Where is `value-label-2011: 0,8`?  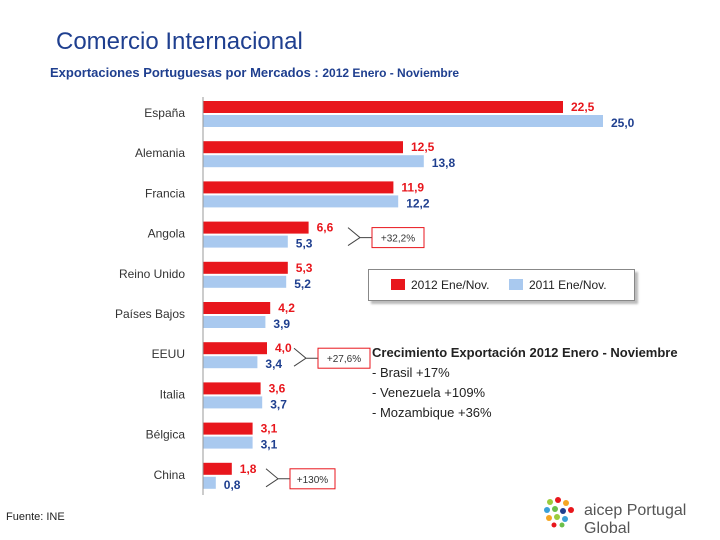 value-label-2011: 0,8 is located at coordinates (232, 485).